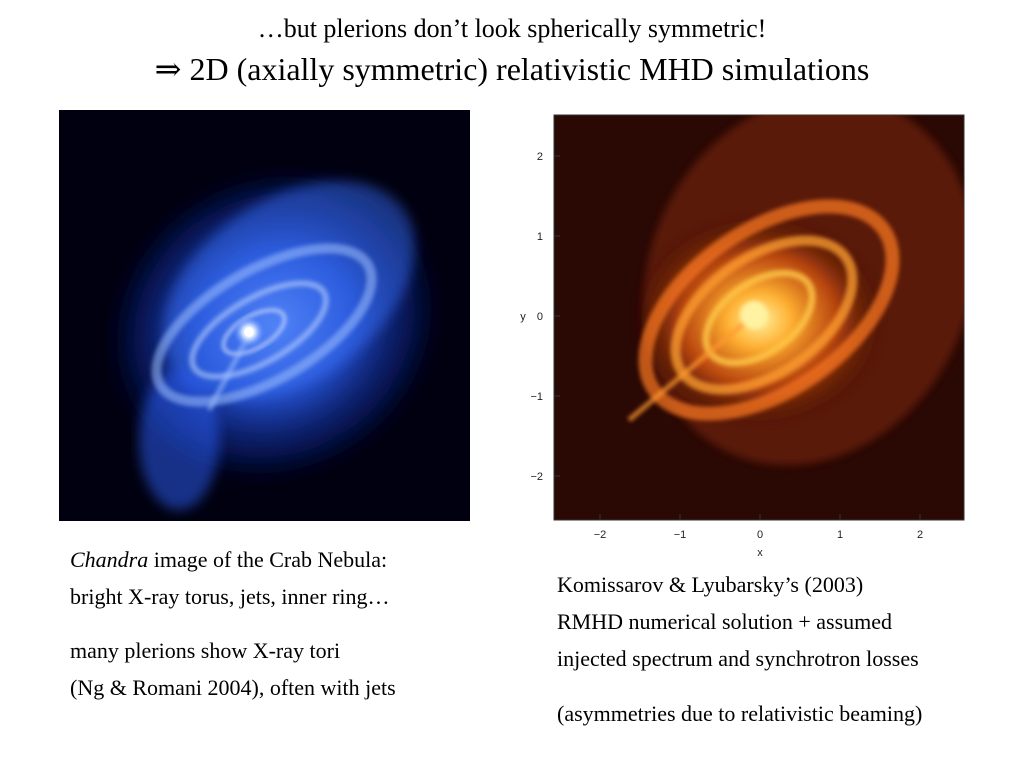  I want to click on y-tick-label: −2, so click(536, 477).